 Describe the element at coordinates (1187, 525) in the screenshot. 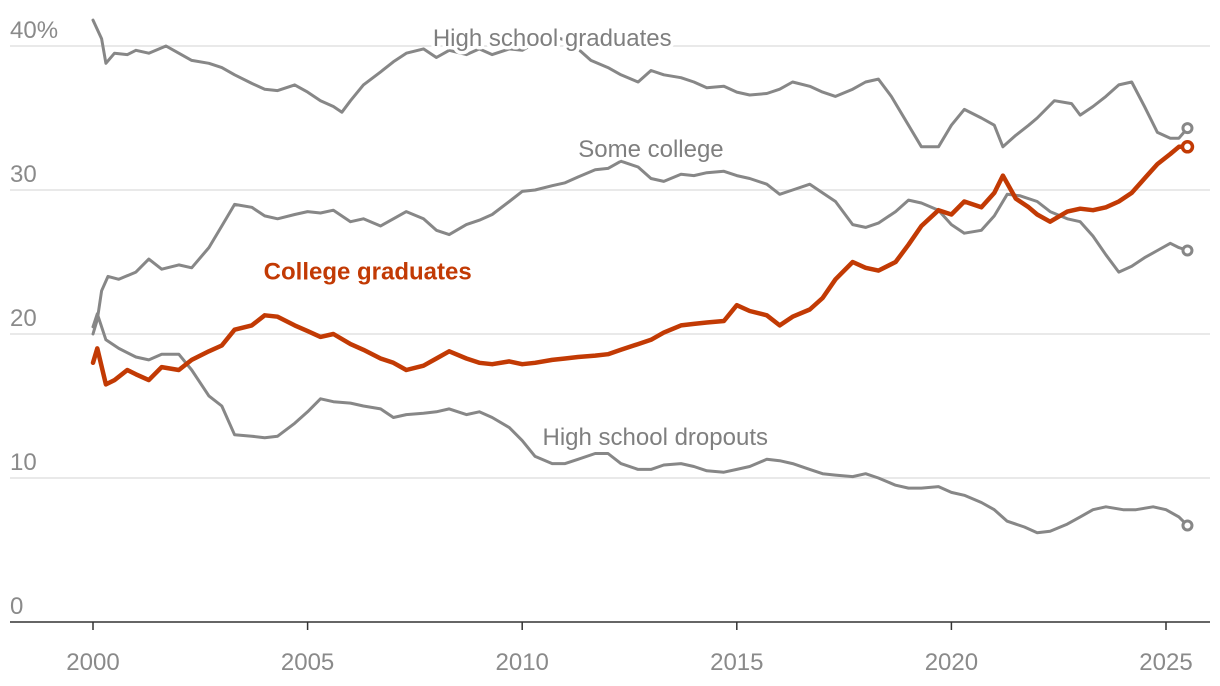

I see `series-endpoint-high-school-dropouts` at that location.